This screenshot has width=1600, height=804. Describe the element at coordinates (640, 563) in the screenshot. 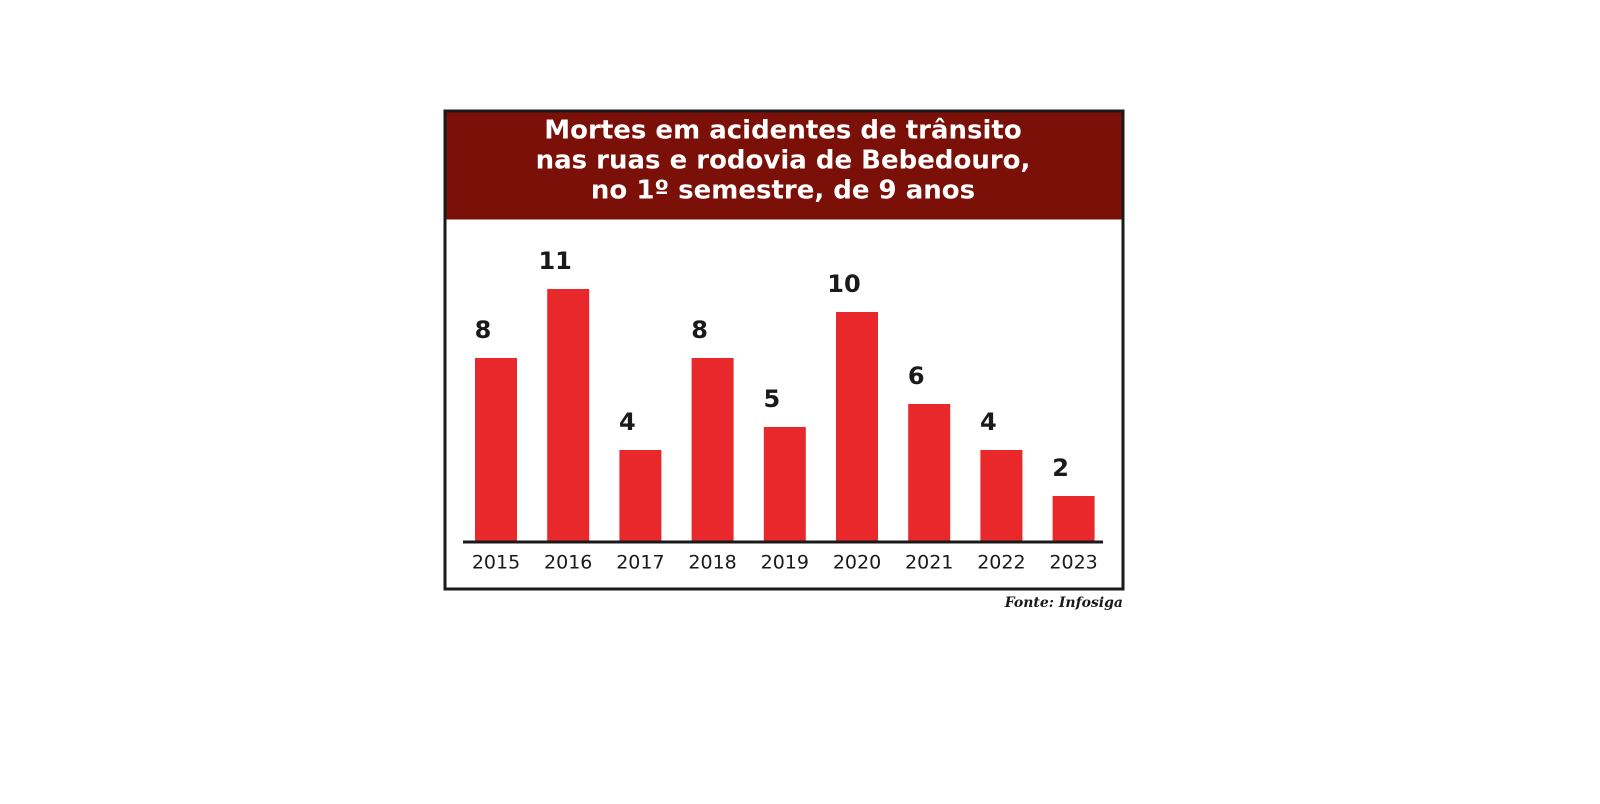

I see `x-tick-label: 2017` at that location.